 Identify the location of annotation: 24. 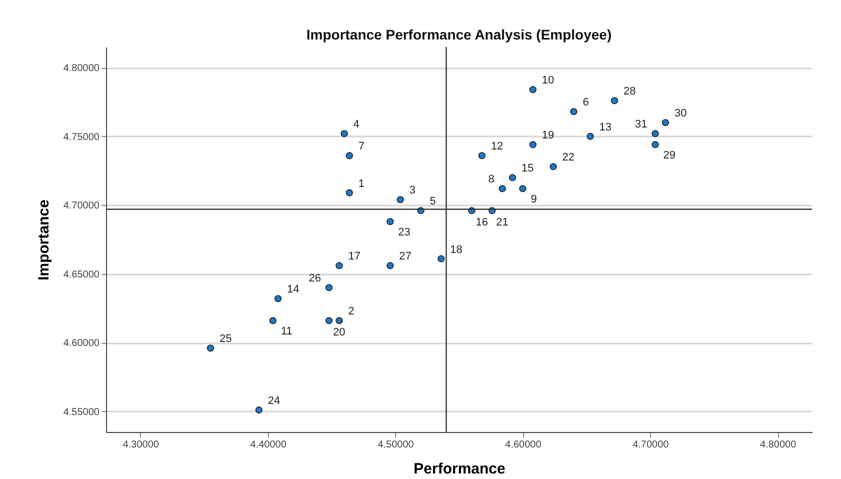
(274, 401).